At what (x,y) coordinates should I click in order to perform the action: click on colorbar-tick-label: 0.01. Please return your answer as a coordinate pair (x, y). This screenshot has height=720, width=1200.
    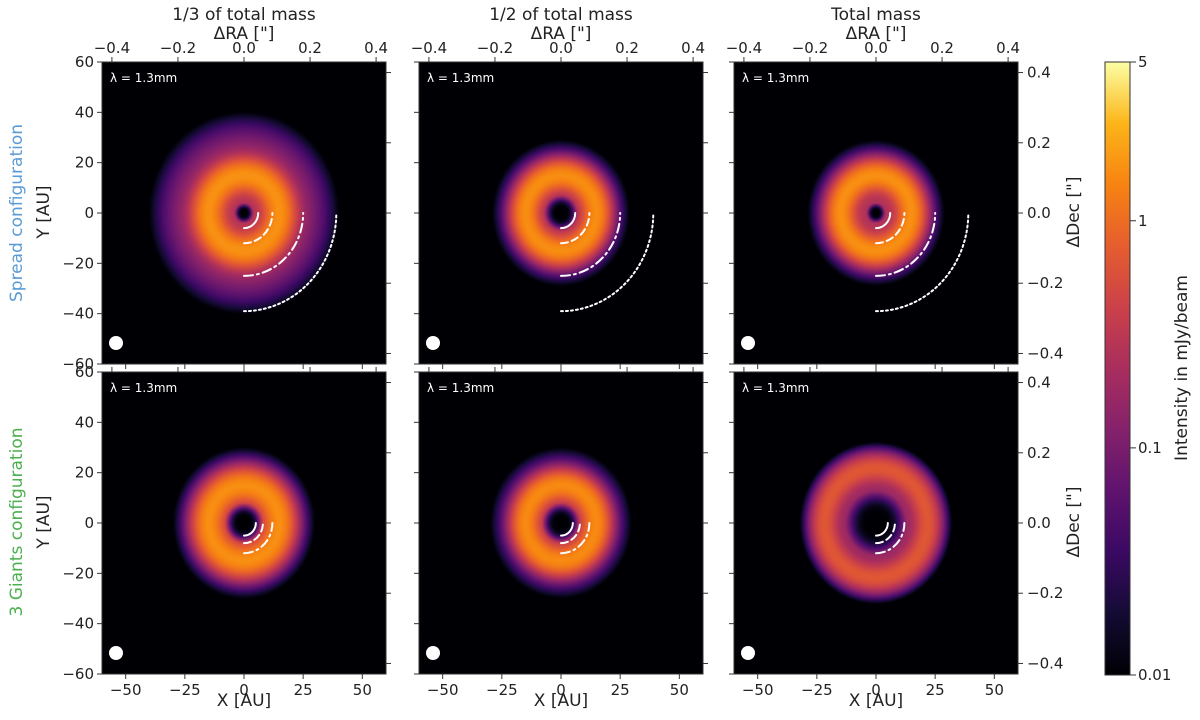
    Looking at the image, I should click on (1154, 675).